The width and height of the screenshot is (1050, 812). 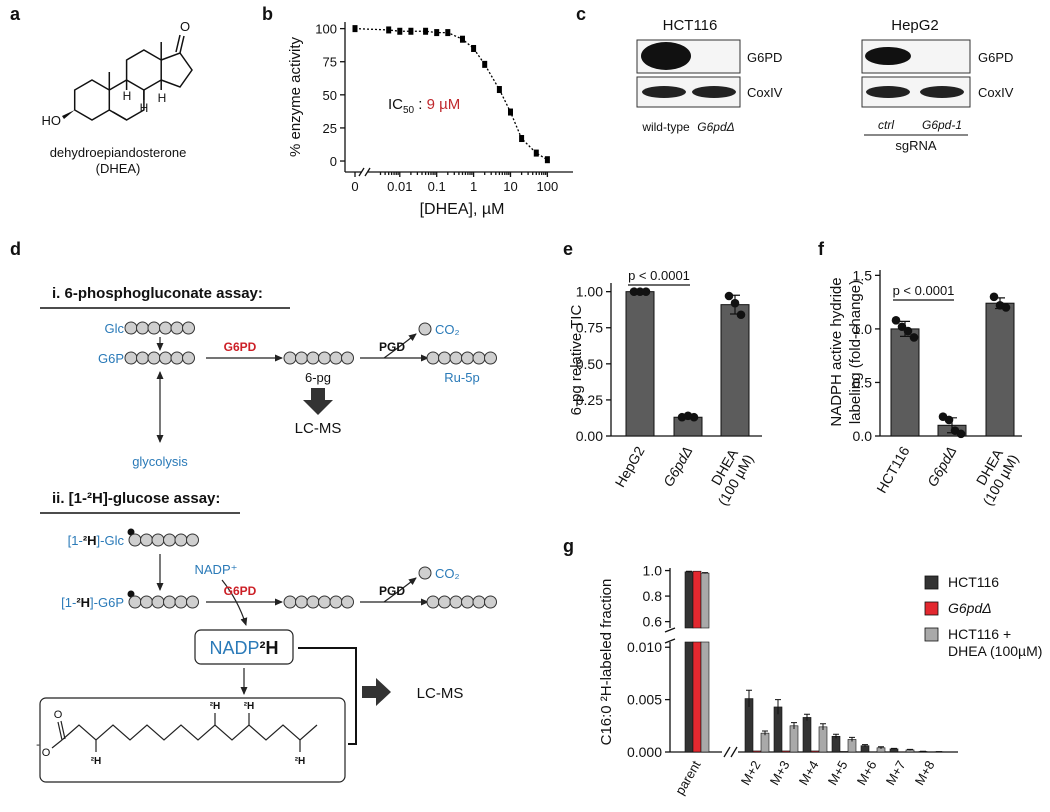 I want to click on wedge-bond, so click(x=68, y=114).